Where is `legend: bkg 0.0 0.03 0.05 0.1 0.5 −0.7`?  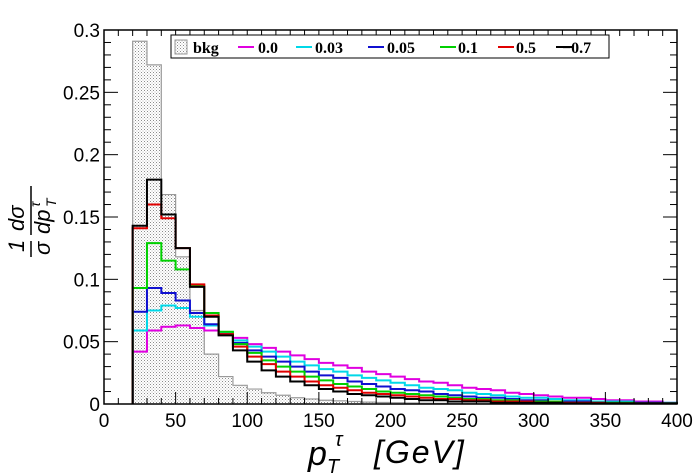 legend: bkg 0.0 0.03 0.05 0.1 0.5 −0.7 is located at coordinates (390, 46).